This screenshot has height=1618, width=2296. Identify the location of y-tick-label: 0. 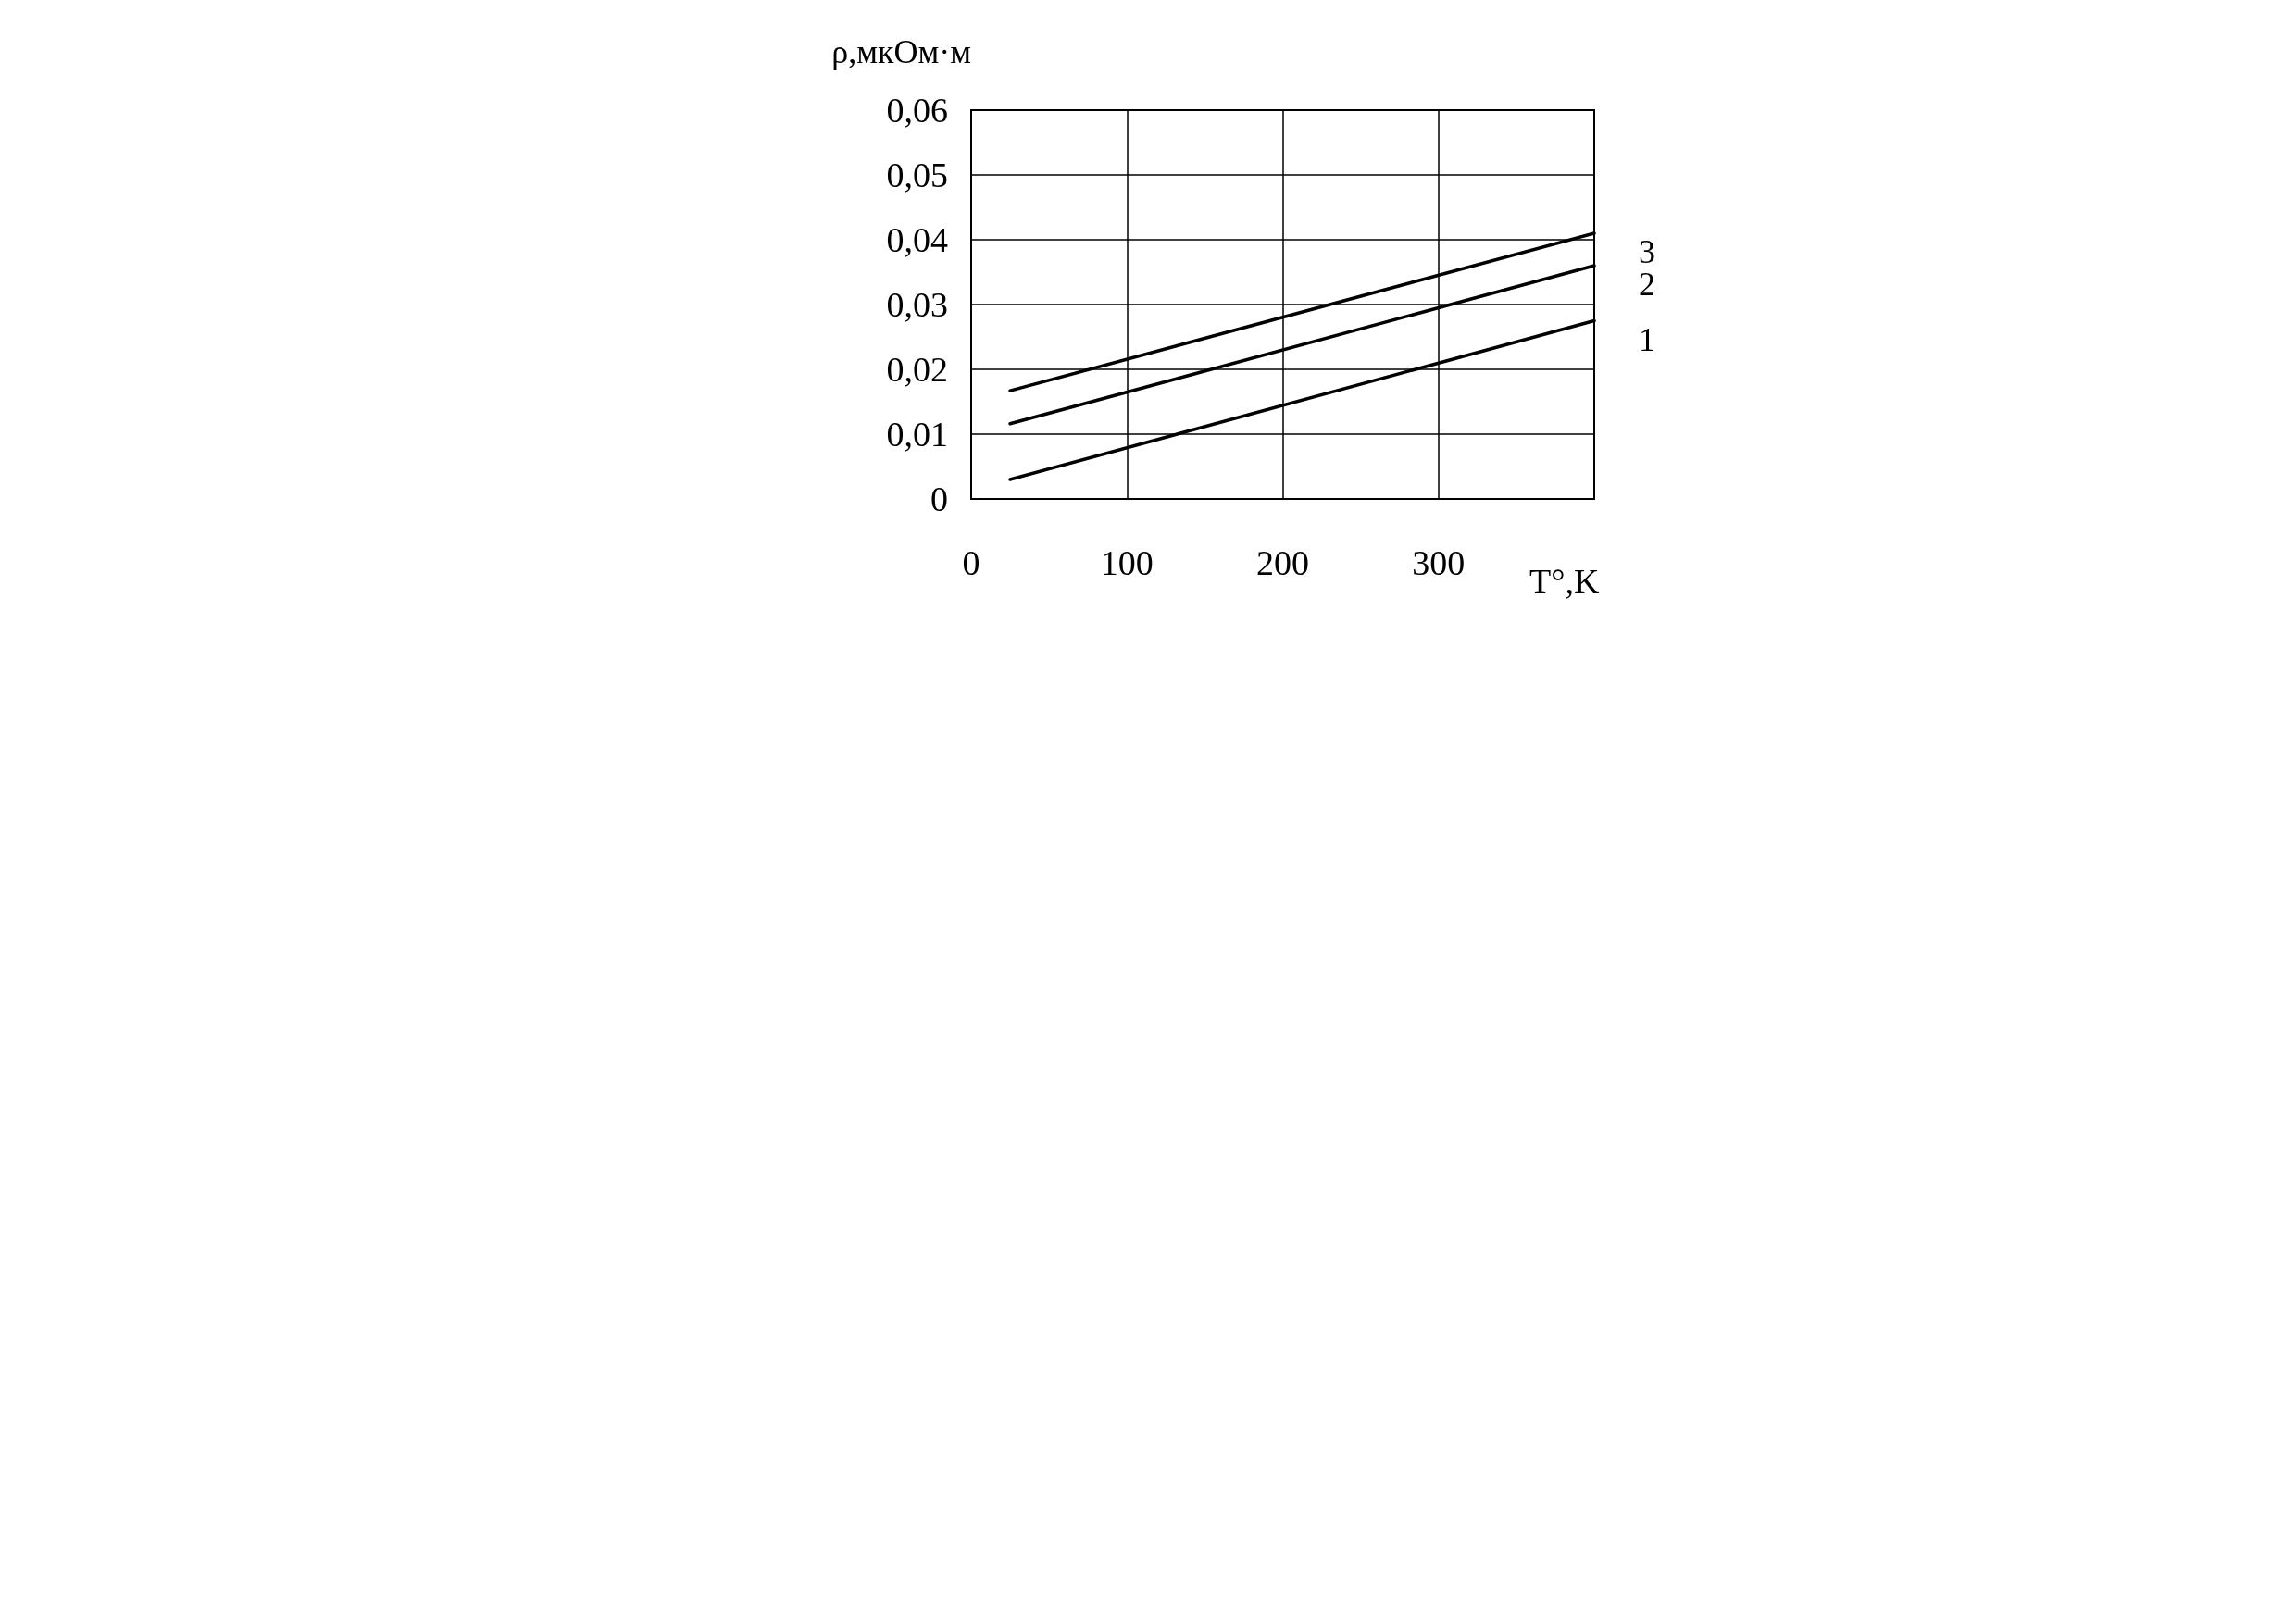
(939, 498).